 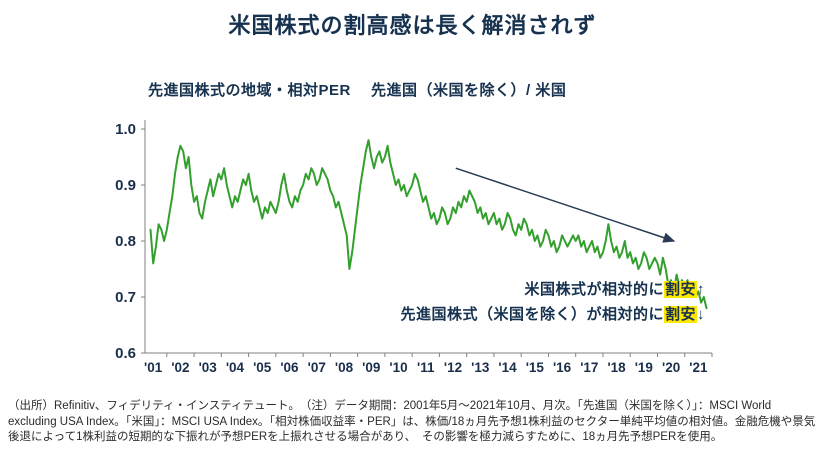 What do you see at coordinates (153, 367) in the screenshot?
I see `x-axis-label: '01` at bounding box center [153, 367].